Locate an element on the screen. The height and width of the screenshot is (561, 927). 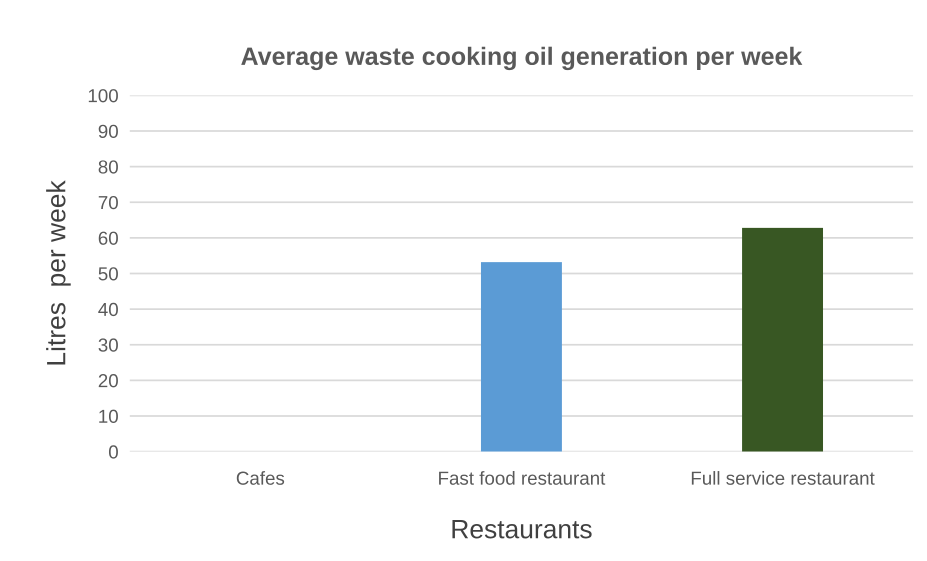
y-tick-label: 0 is located at coordinates (113, 452).